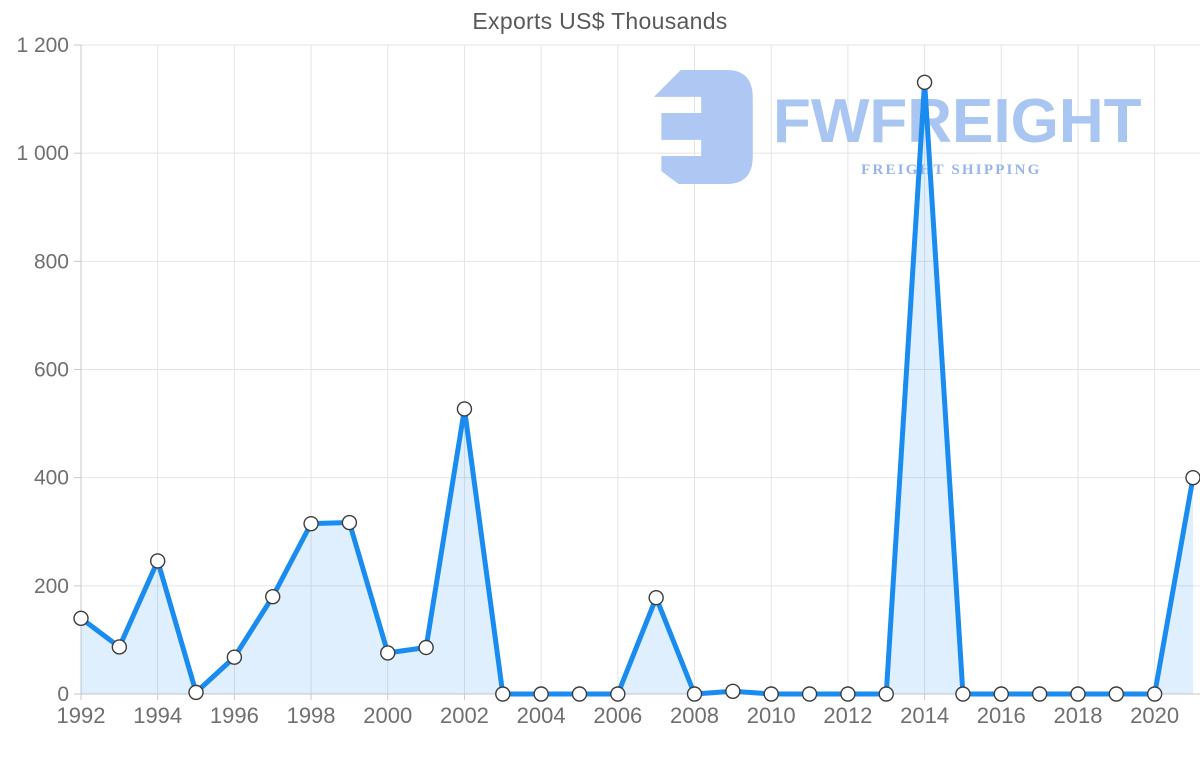 This screenshot has width=1200, height=763. What do you see at coordinates (771, 715) in the screenshot?
I see `x-axis-tick-label: 2010` at bounding box center [771, 715].